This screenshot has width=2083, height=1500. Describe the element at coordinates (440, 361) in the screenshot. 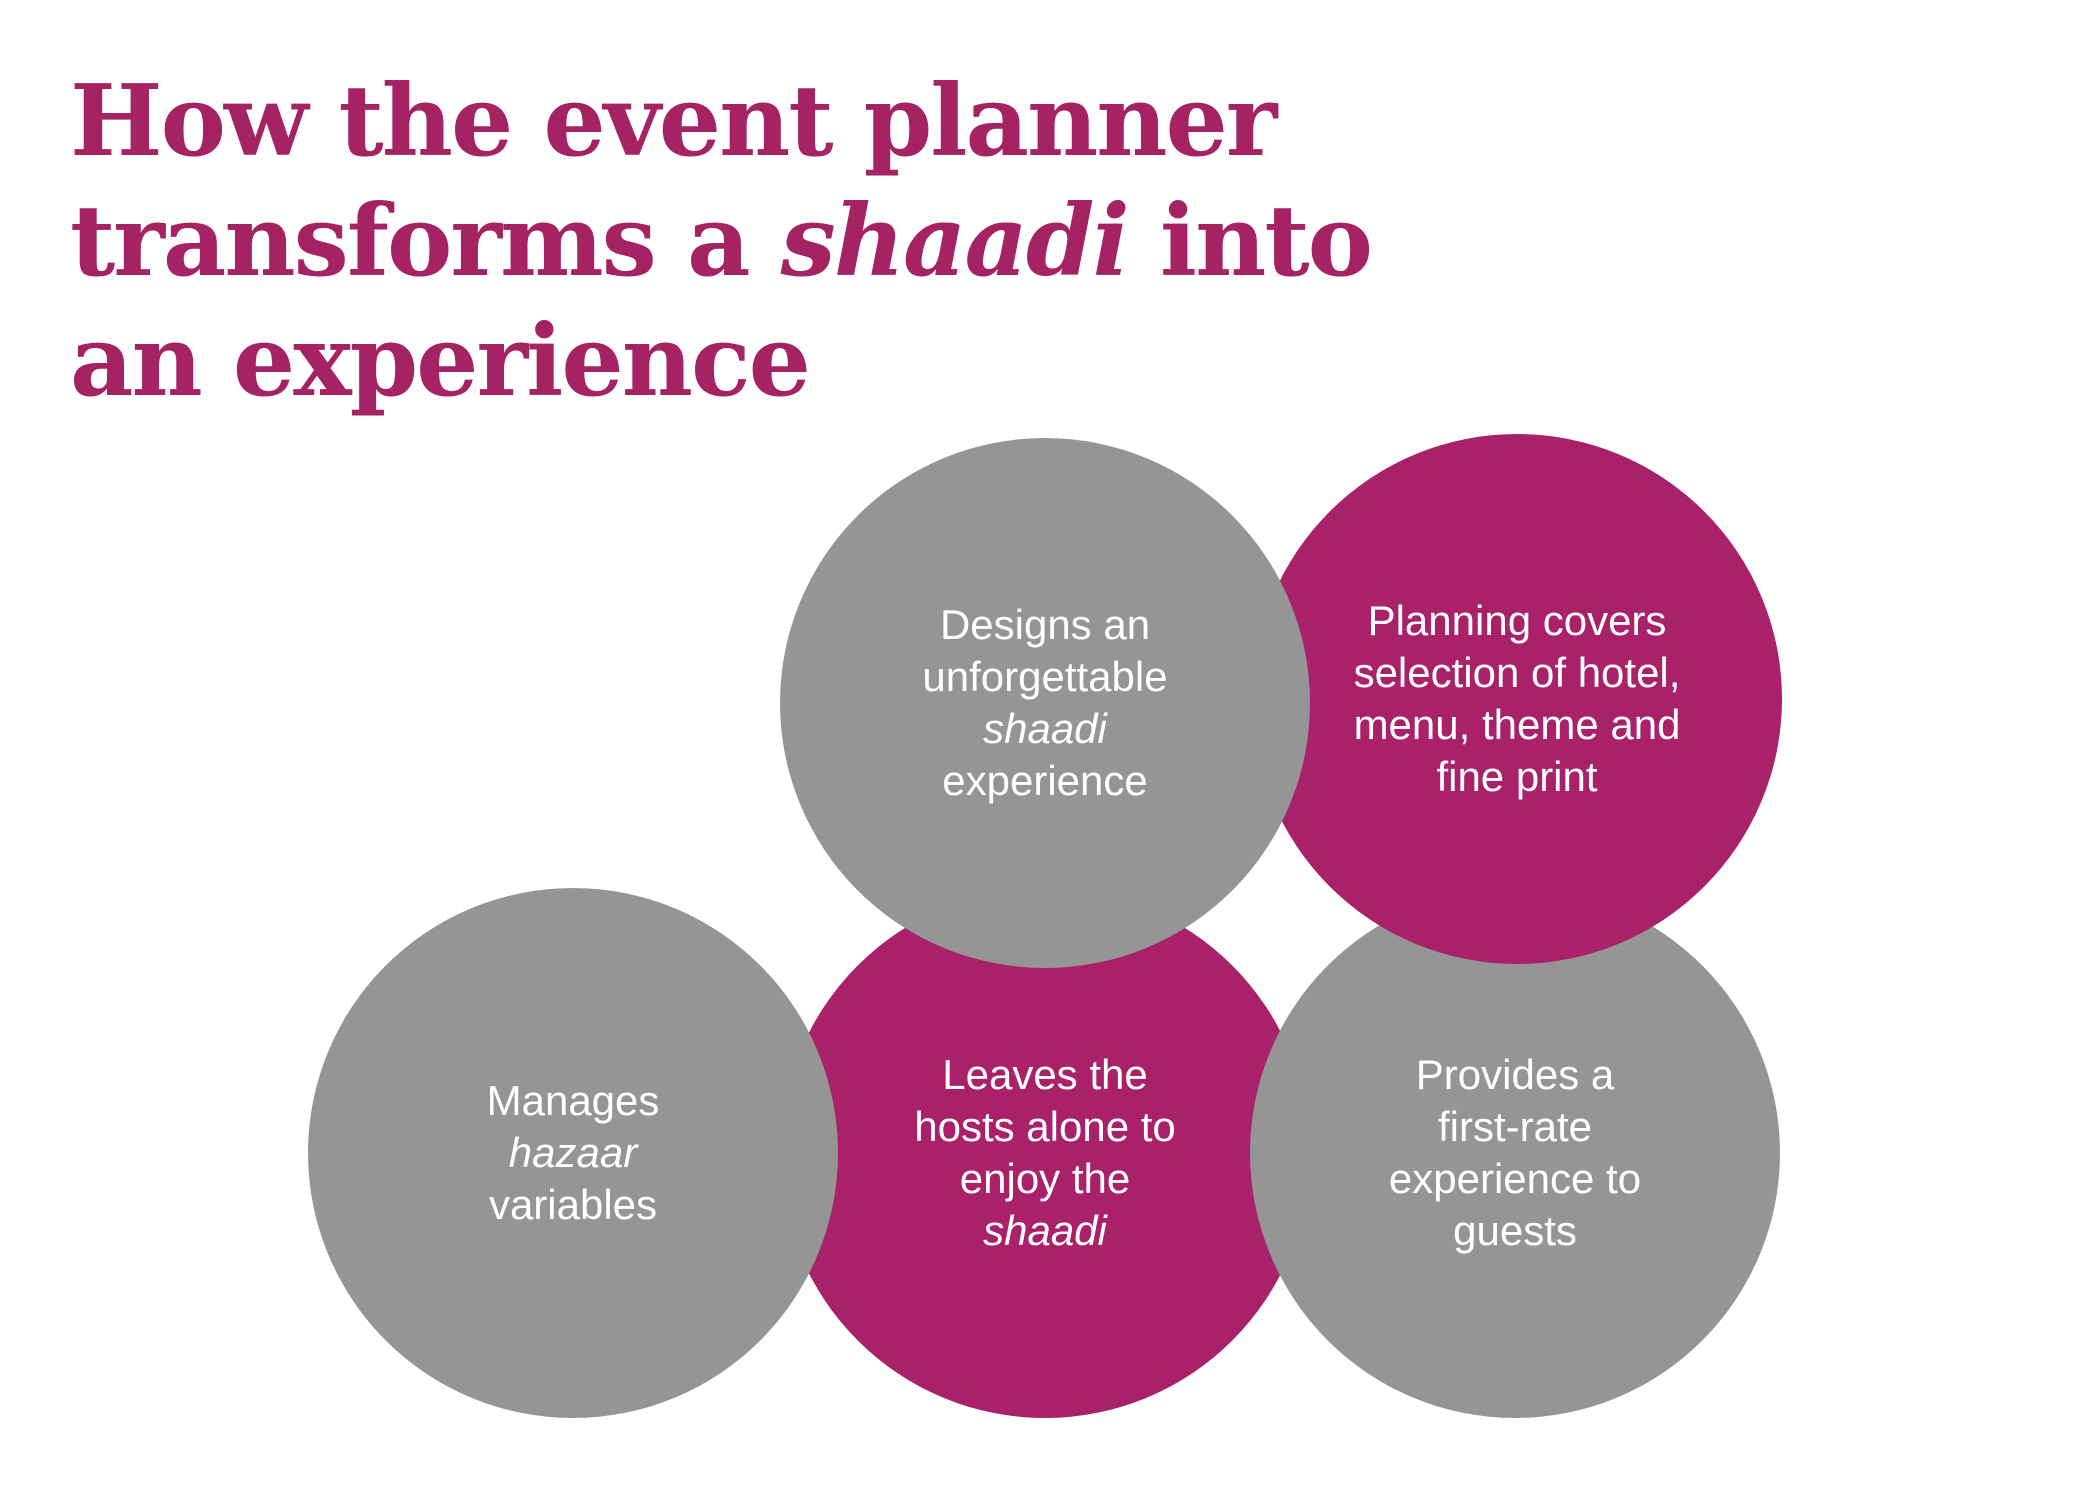

I see `title-line-3: an experience` at that location.